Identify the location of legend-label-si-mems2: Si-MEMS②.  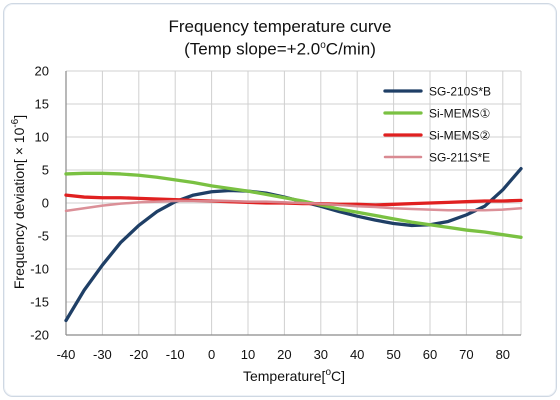
(459, 136).